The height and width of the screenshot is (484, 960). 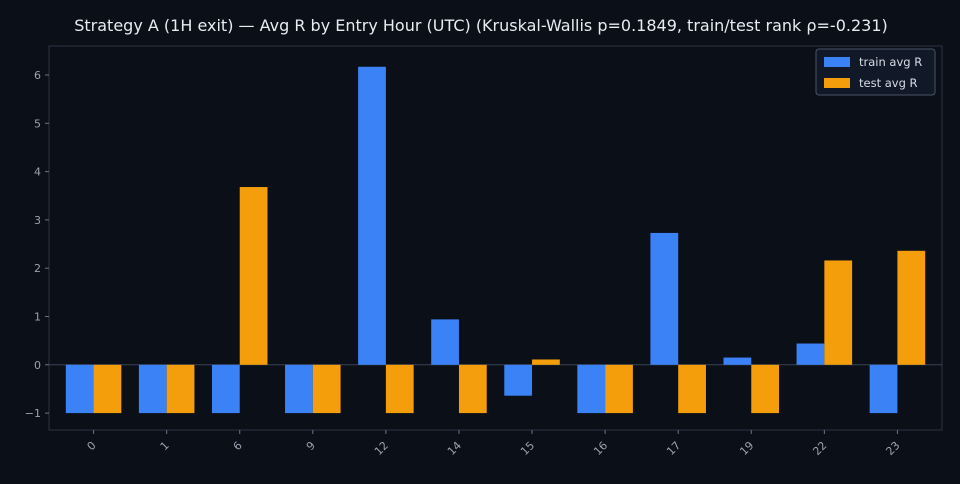 What do you see at coordinates (888, 83) in the screenshot?
I see `legend-label-series-1: test avg R` at bounding box center [888, 83].